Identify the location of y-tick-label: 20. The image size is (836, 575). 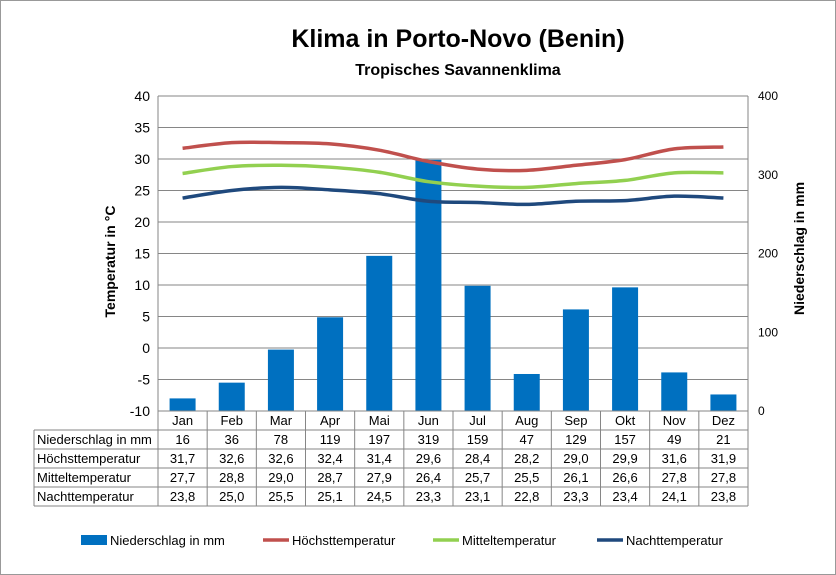
(142, 222).